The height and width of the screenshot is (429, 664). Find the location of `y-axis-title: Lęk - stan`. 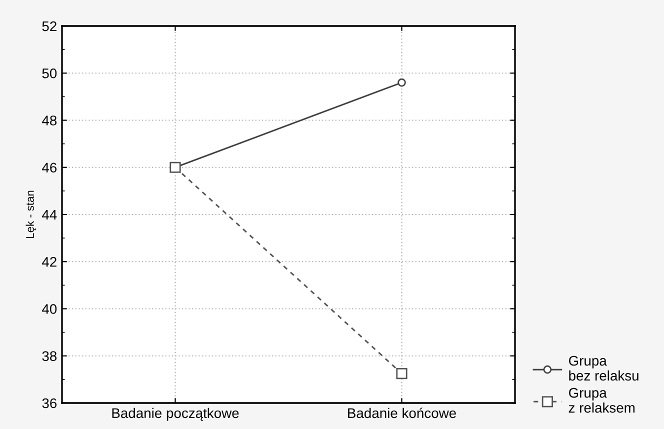

y-axis-title: Lęk - stan is located at coordinates (31, 214).